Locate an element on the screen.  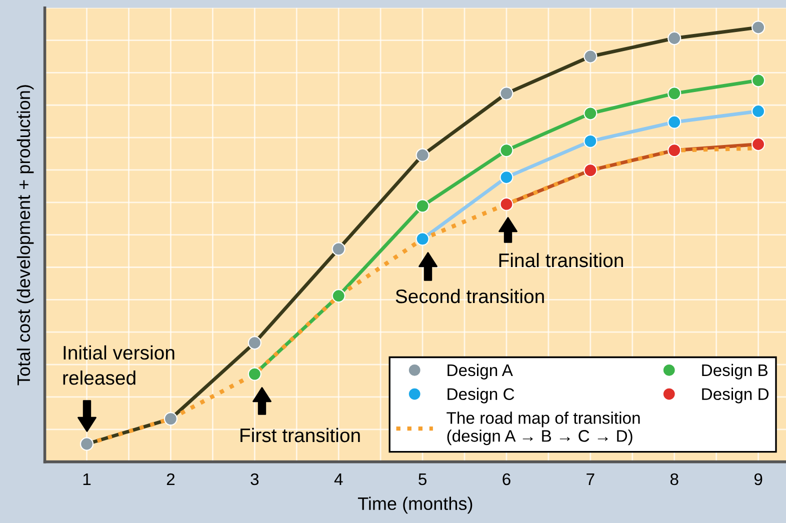
legend-label: Design C is located at coordinates (481, 396).